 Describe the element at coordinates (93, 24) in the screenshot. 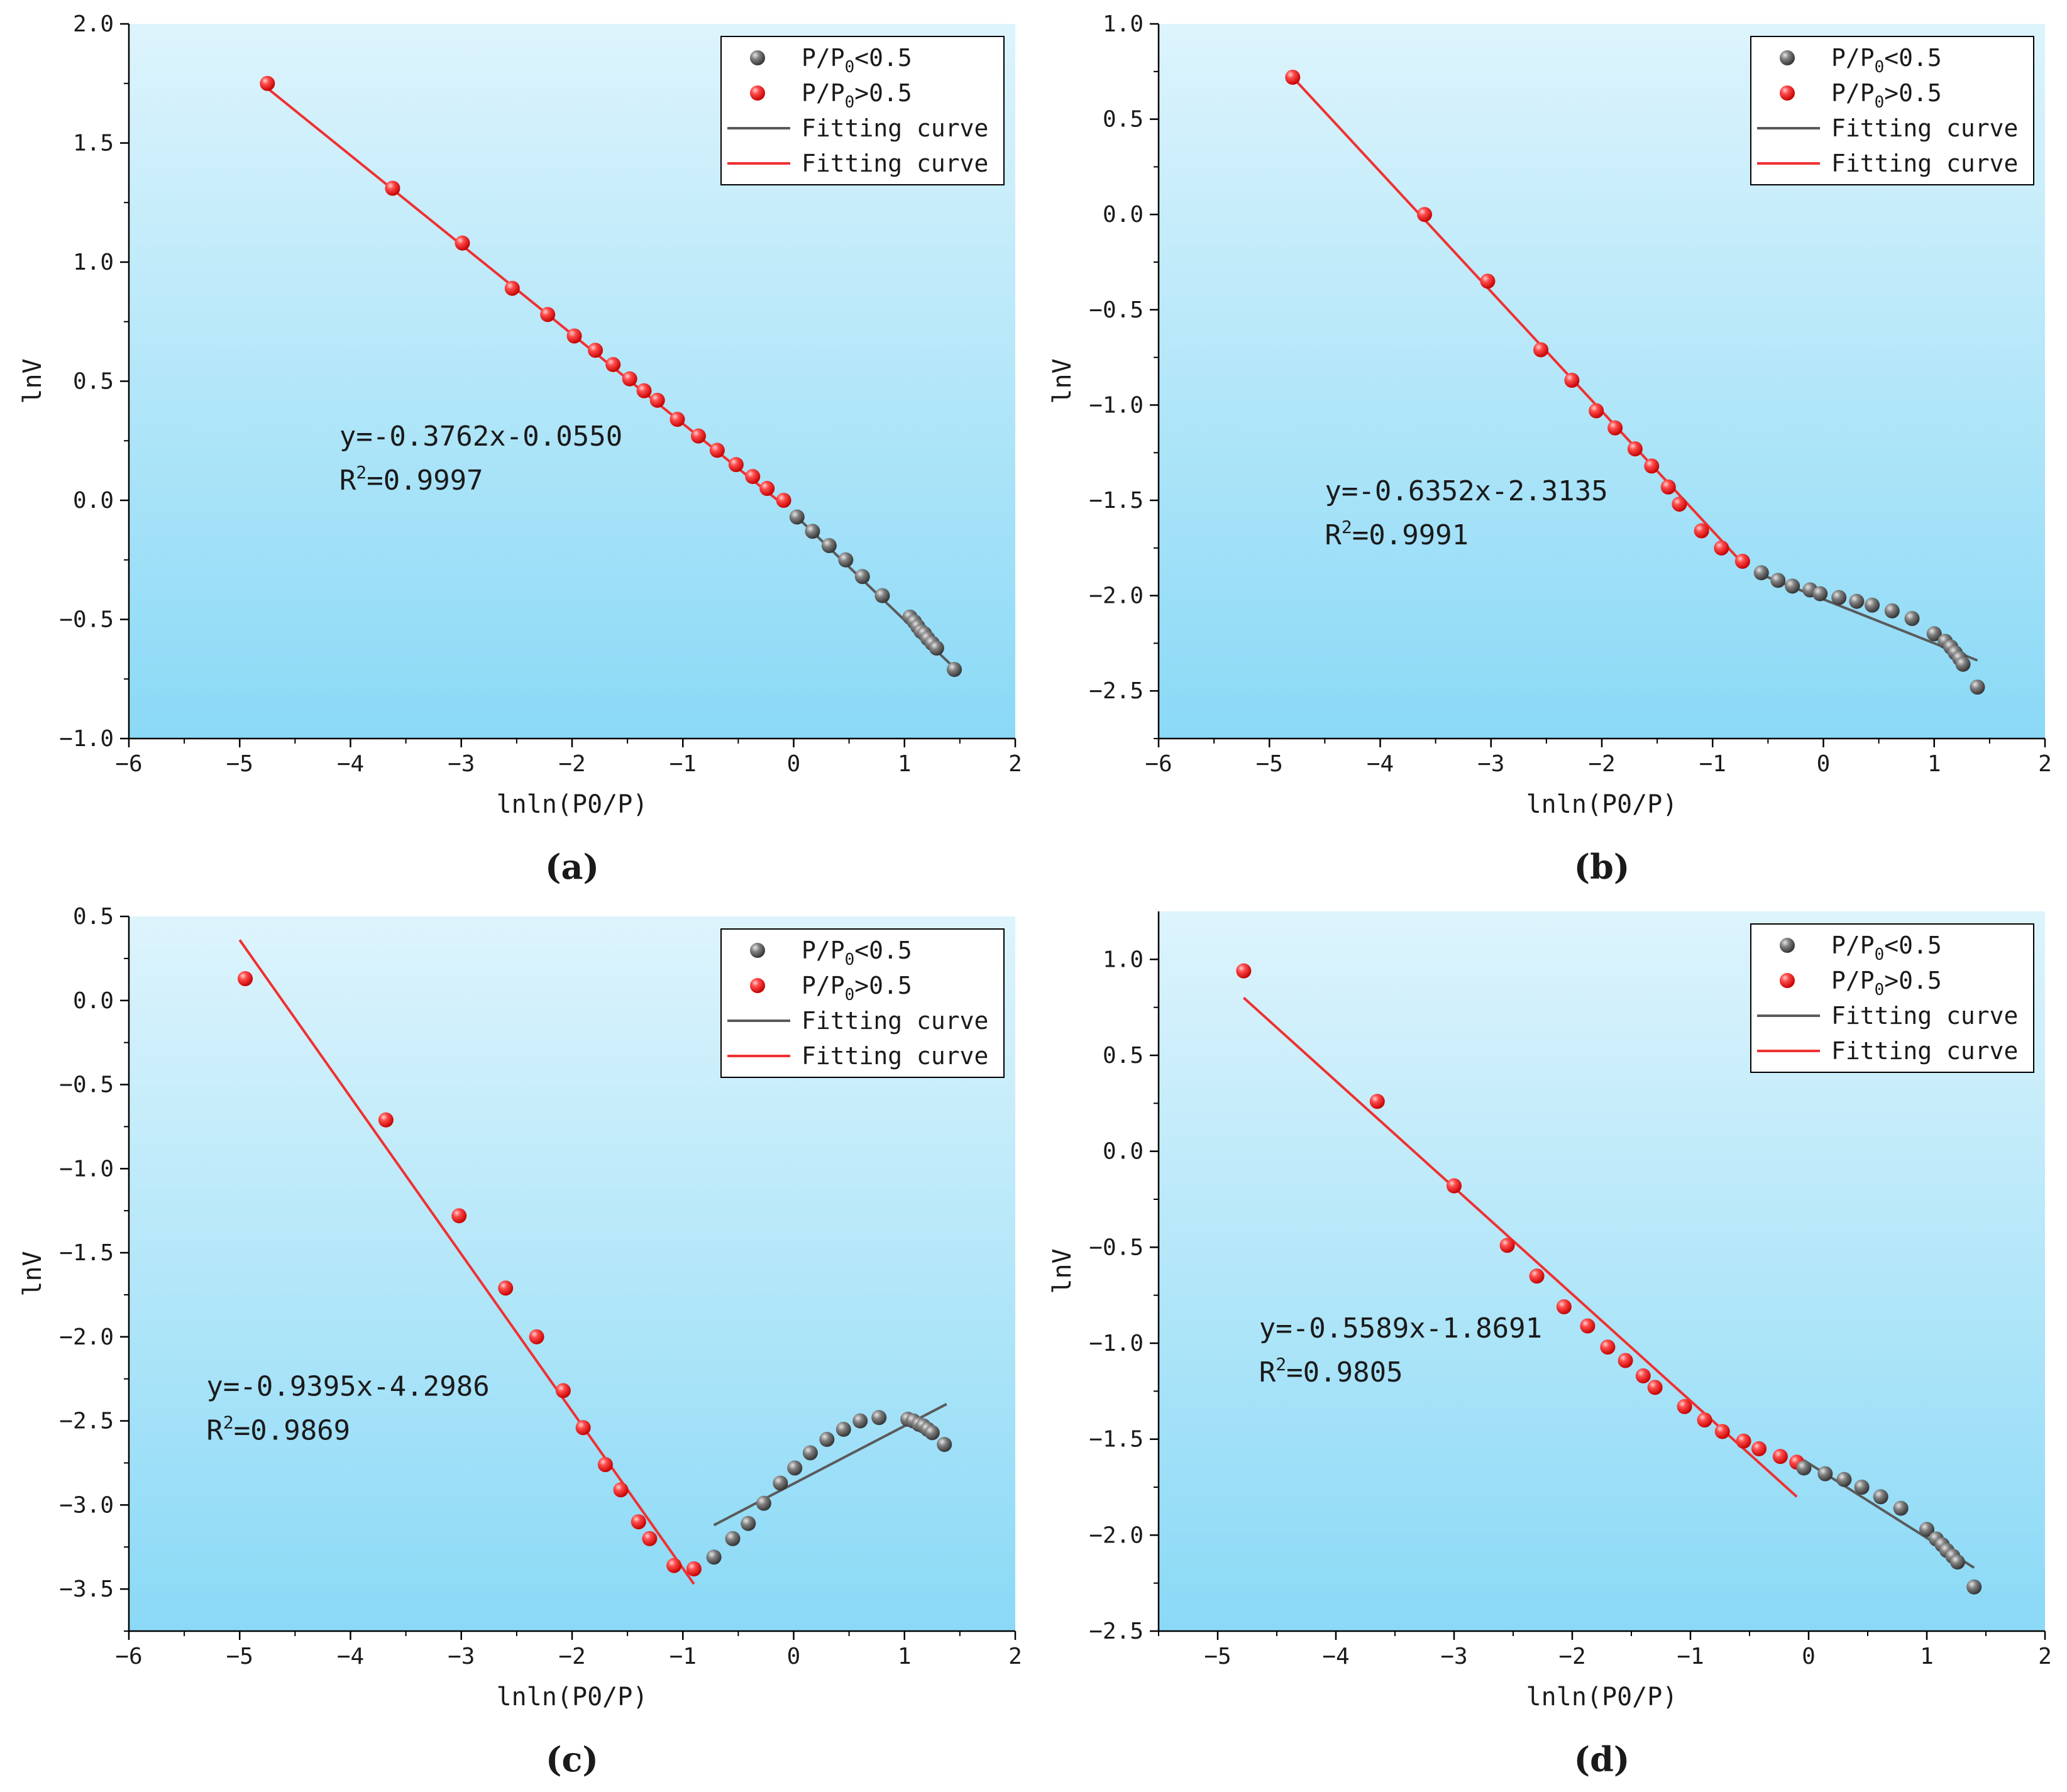

I see `y-tick-label: 2.0` at that location.